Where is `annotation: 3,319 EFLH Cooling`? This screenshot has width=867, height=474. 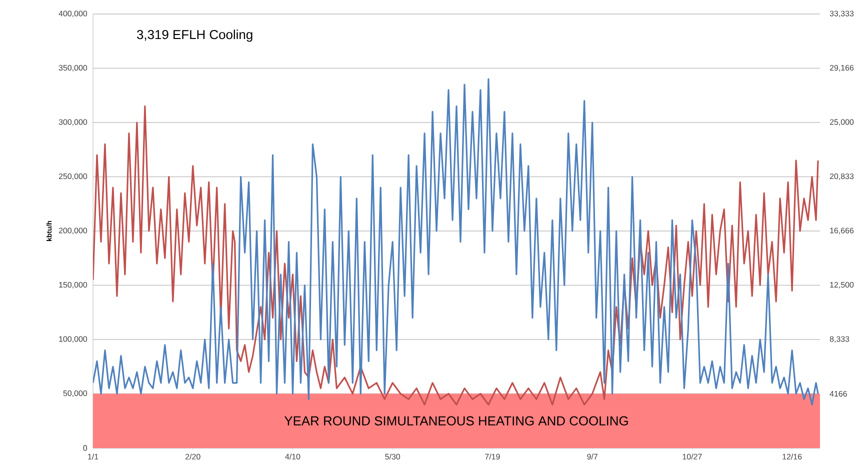
annotation: 3,319 EFLH Cooling is located at coordinates (194, 36).